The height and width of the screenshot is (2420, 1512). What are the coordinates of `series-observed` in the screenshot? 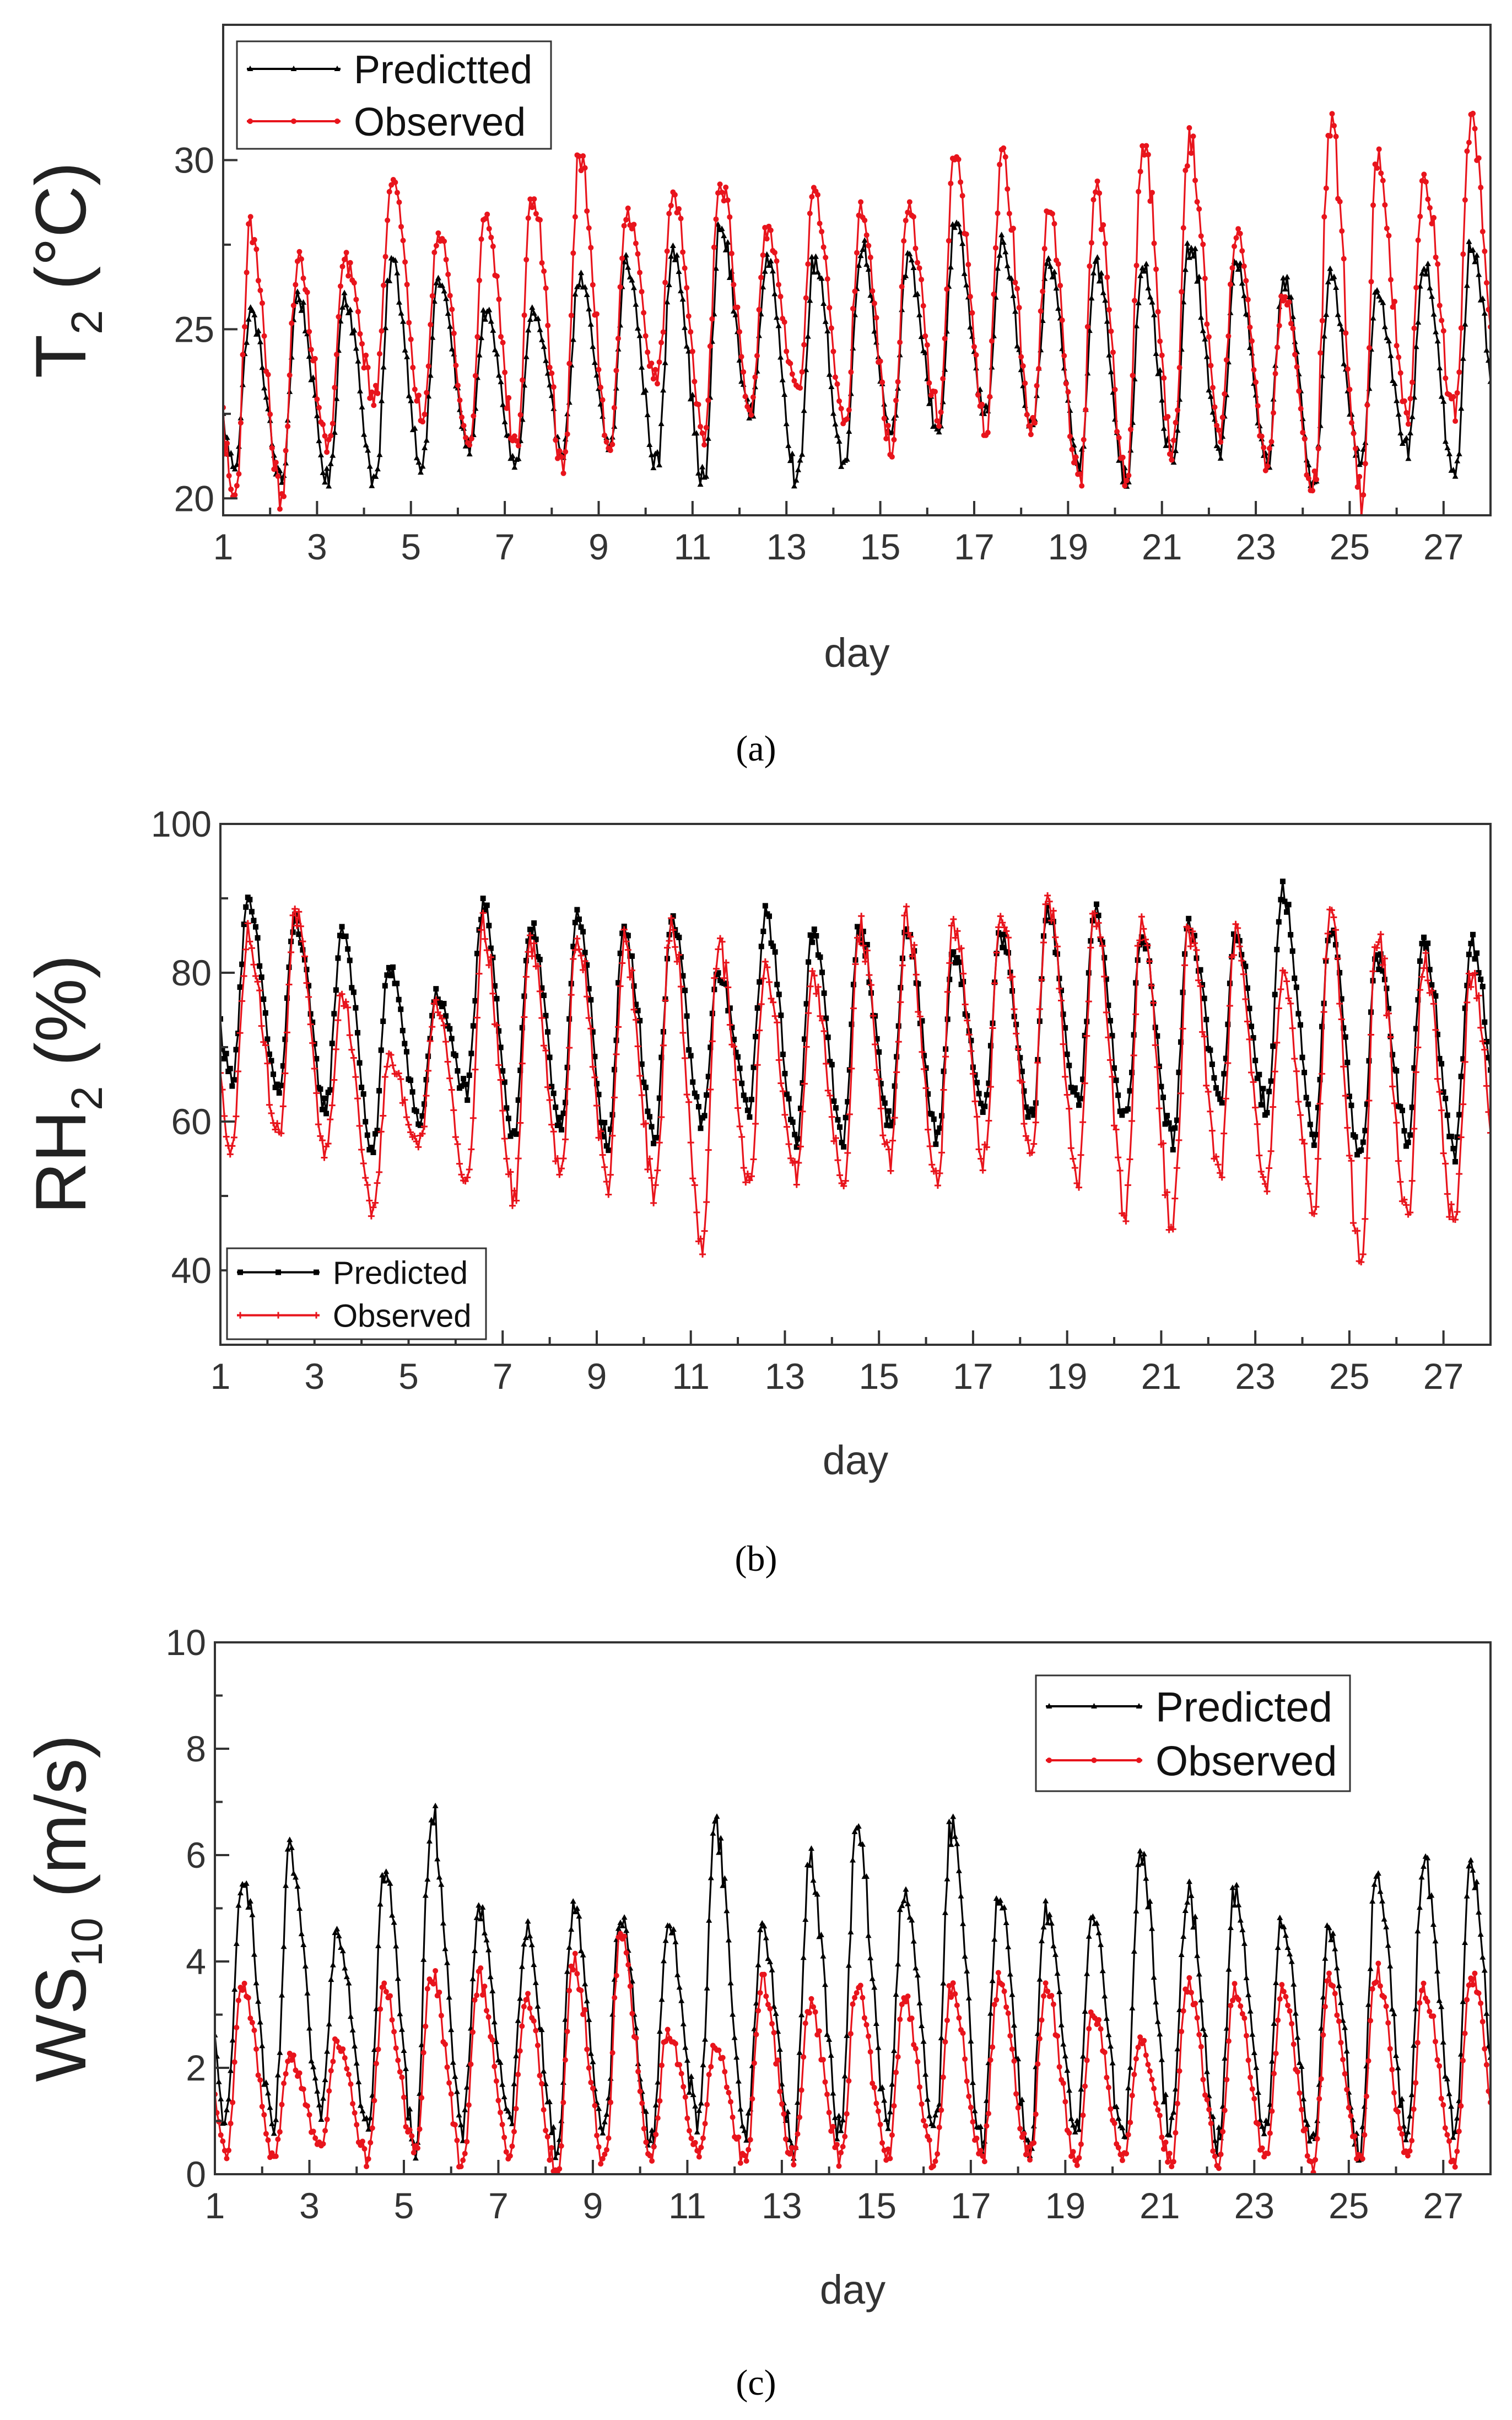 It's located at (853, 2052).